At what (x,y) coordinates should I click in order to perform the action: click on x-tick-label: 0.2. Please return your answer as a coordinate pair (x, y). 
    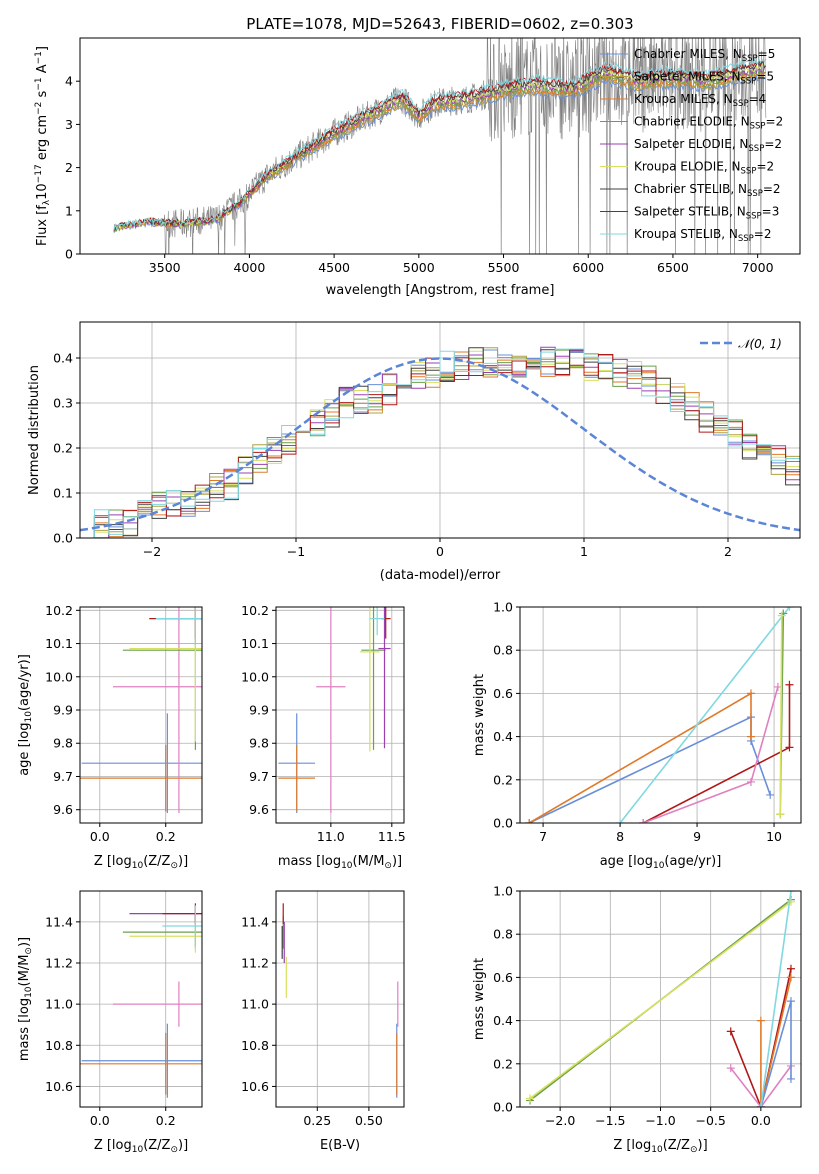
    Looking at the image, I should click on (166, 1120).